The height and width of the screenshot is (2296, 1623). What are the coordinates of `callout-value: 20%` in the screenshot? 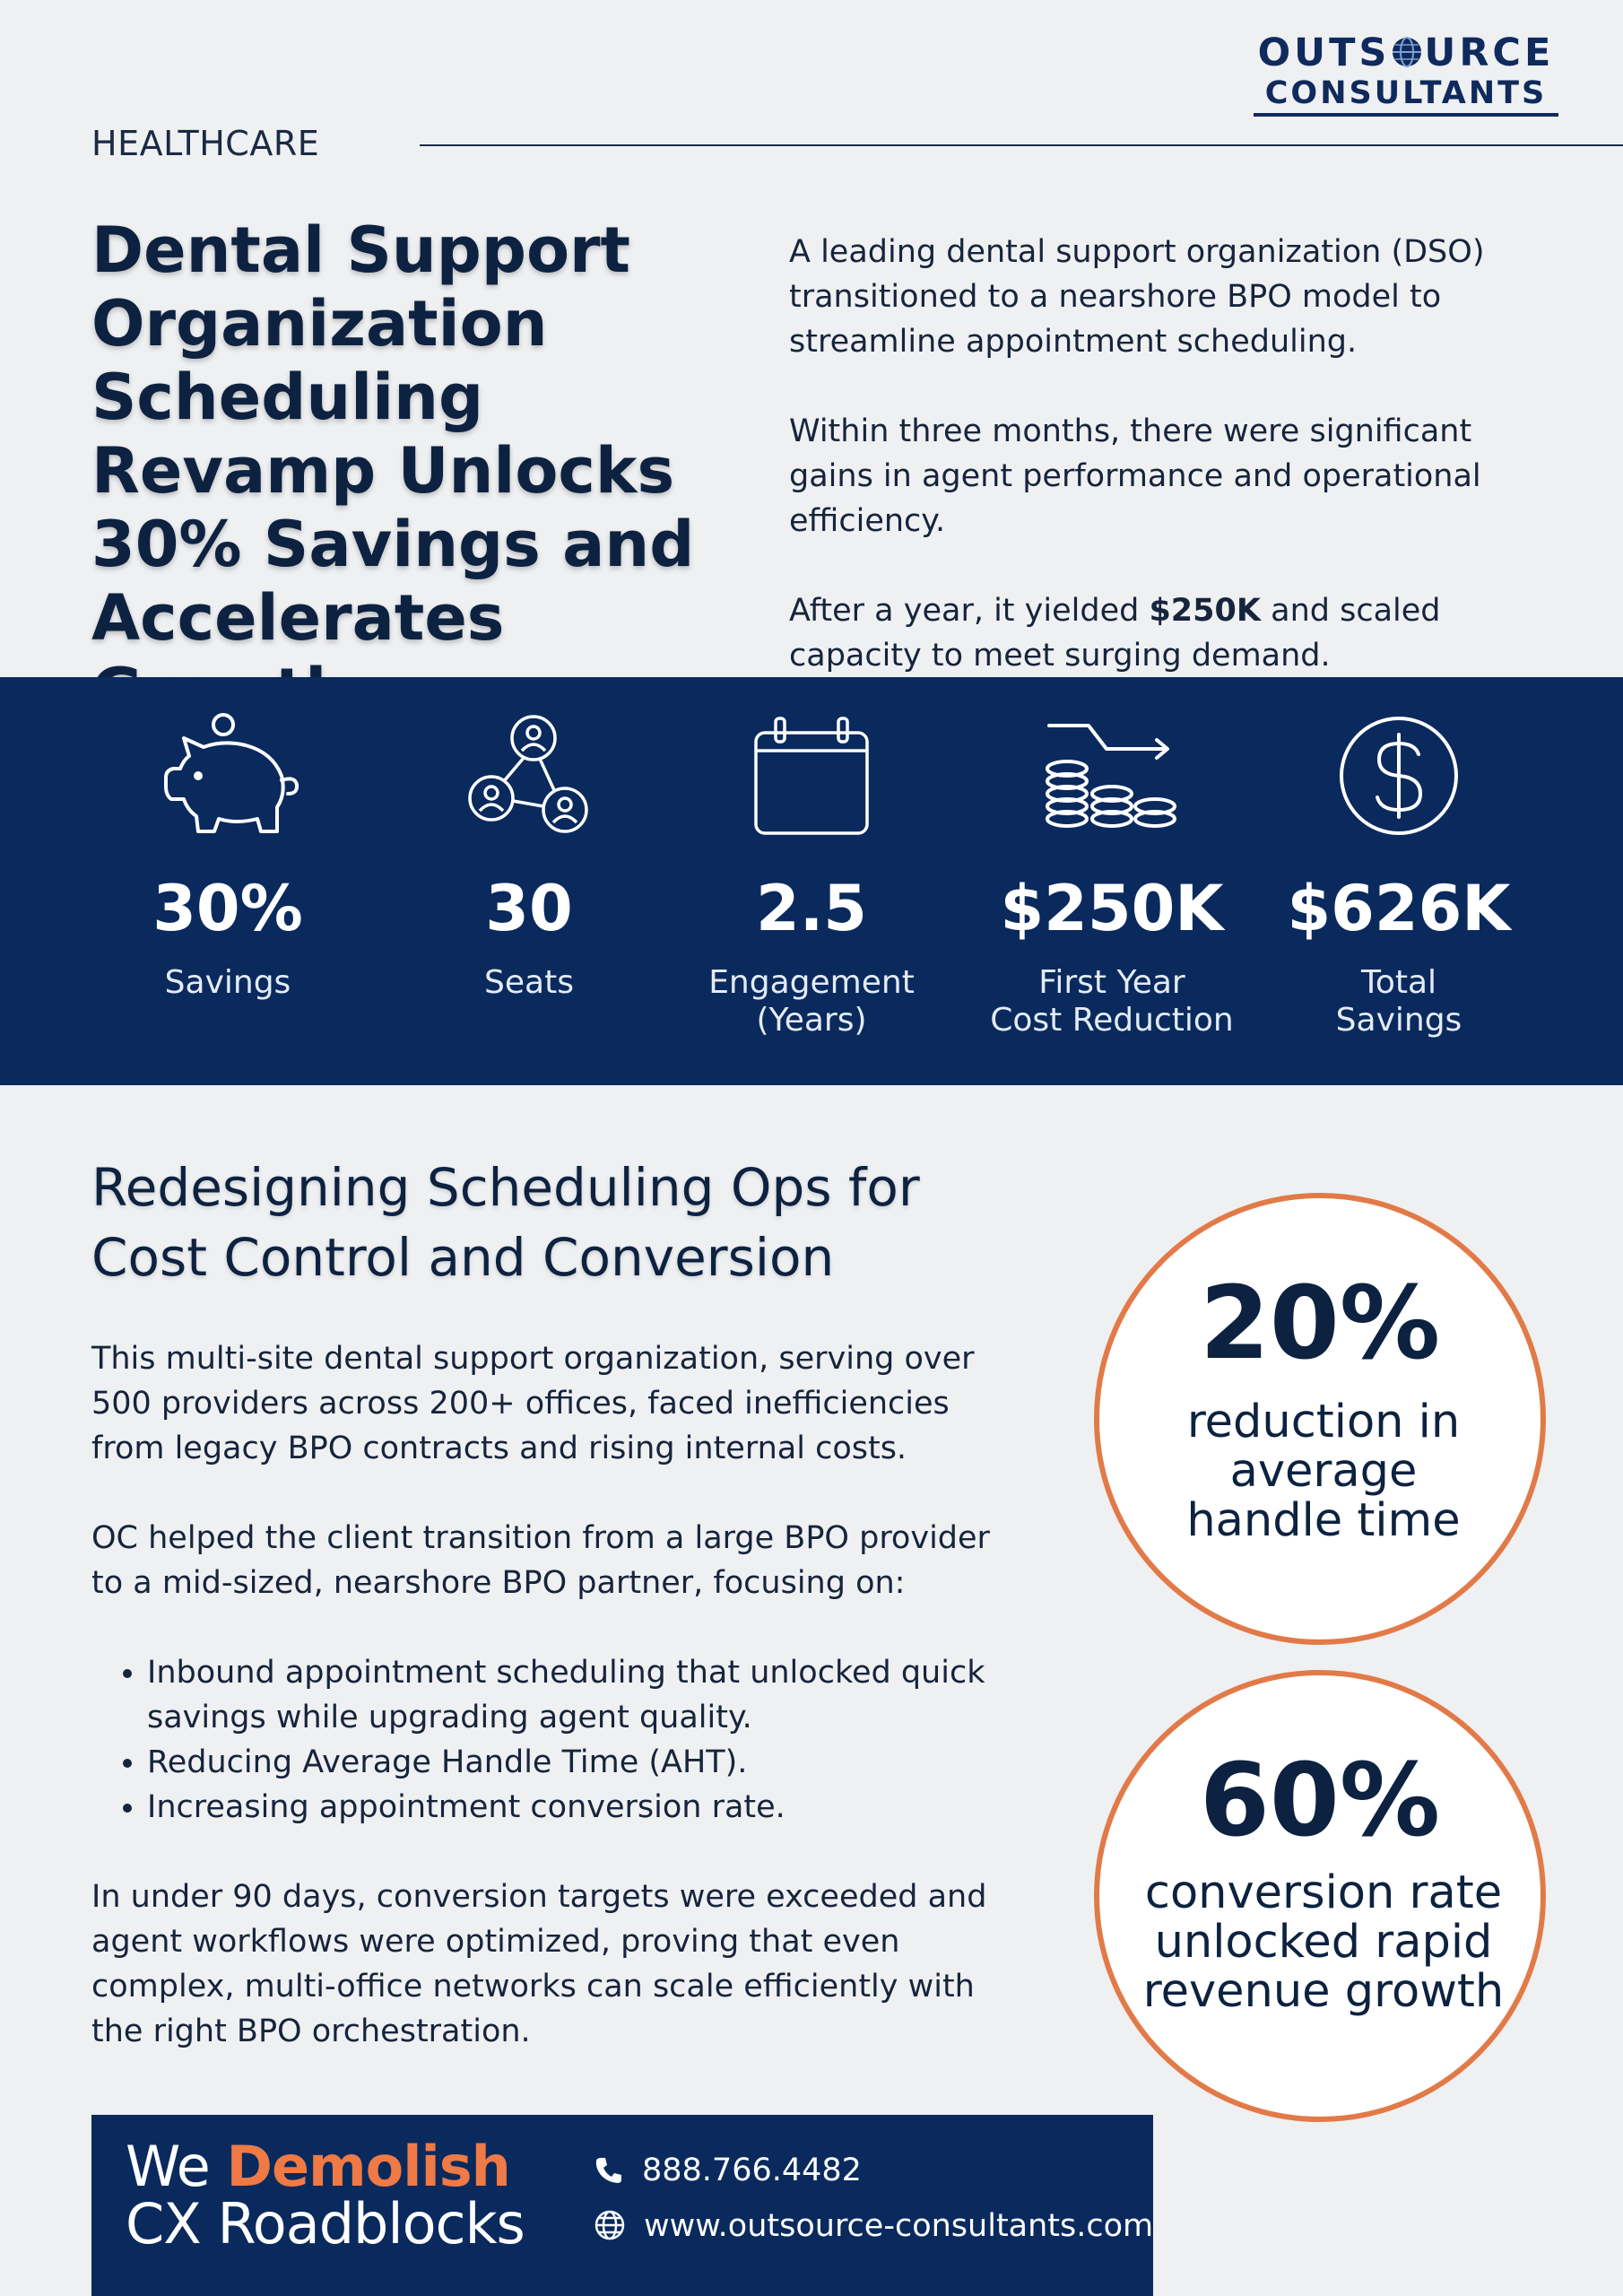 It's located at (1320, 1323).